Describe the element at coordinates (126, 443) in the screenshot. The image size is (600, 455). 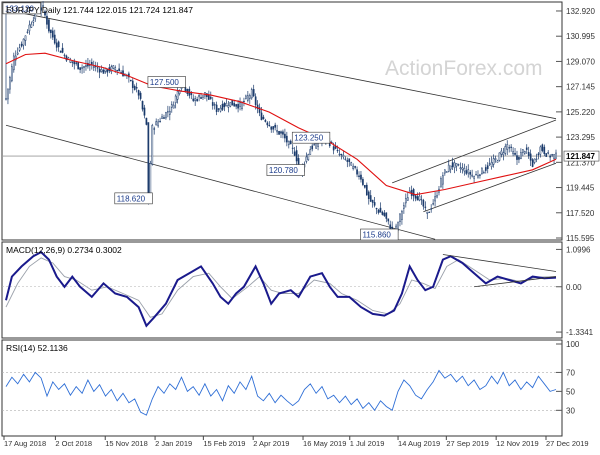
I see `x-tick-label: 15 Nov 2018` at that location.